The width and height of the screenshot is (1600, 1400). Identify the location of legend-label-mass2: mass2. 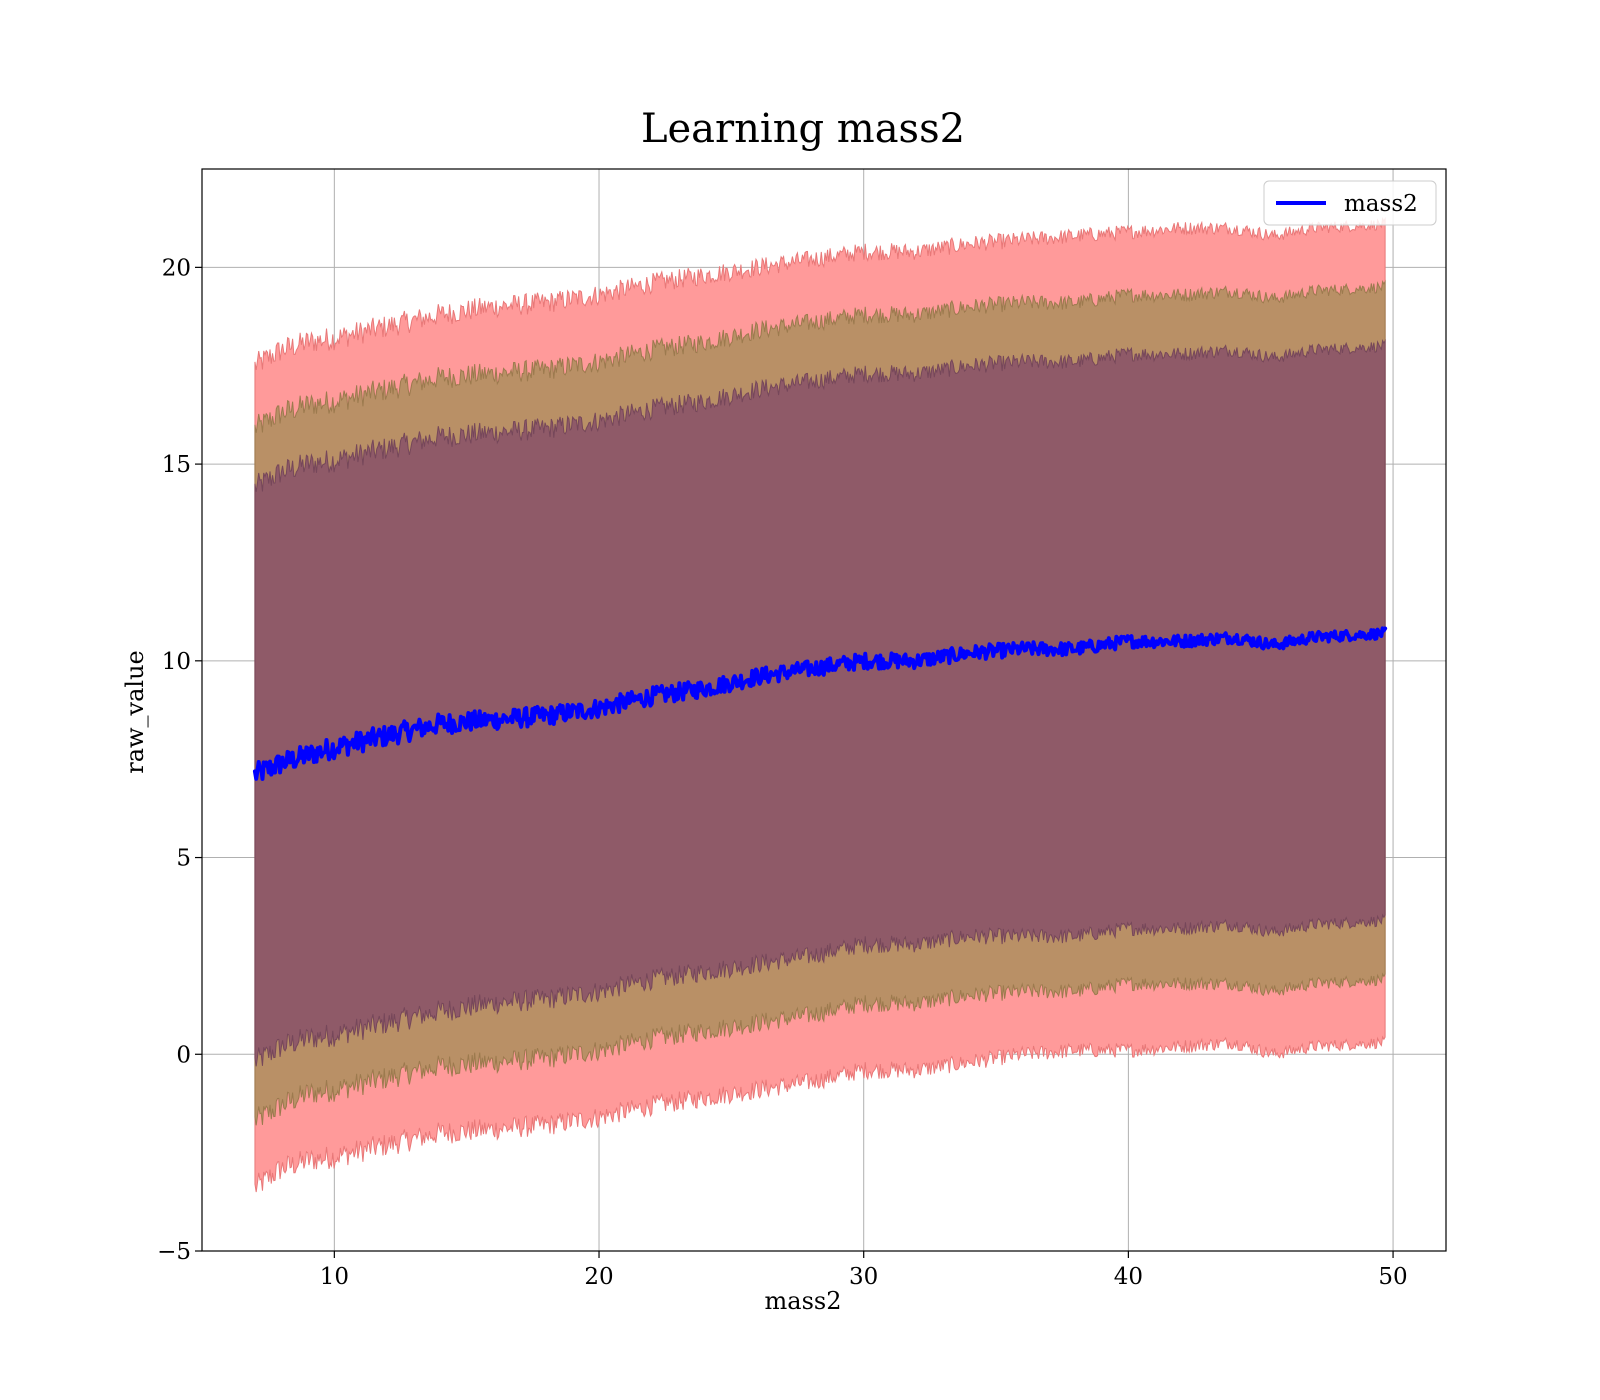
(1381, 204).